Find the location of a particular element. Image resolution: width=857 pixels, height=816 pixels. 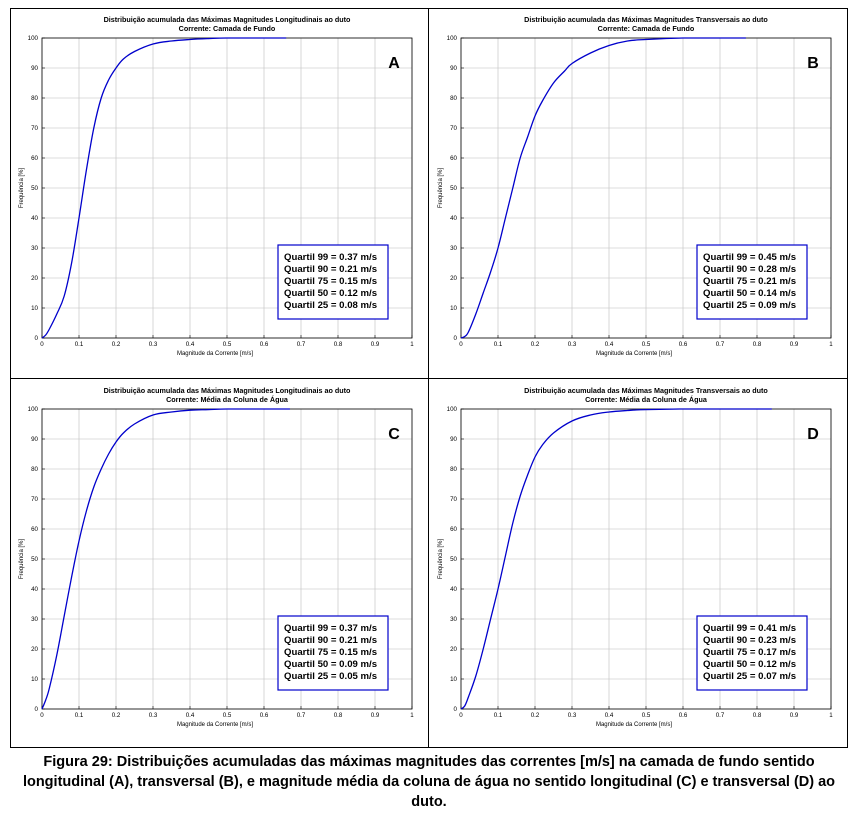

panel-letter: D is located at coordinates (813, 434).